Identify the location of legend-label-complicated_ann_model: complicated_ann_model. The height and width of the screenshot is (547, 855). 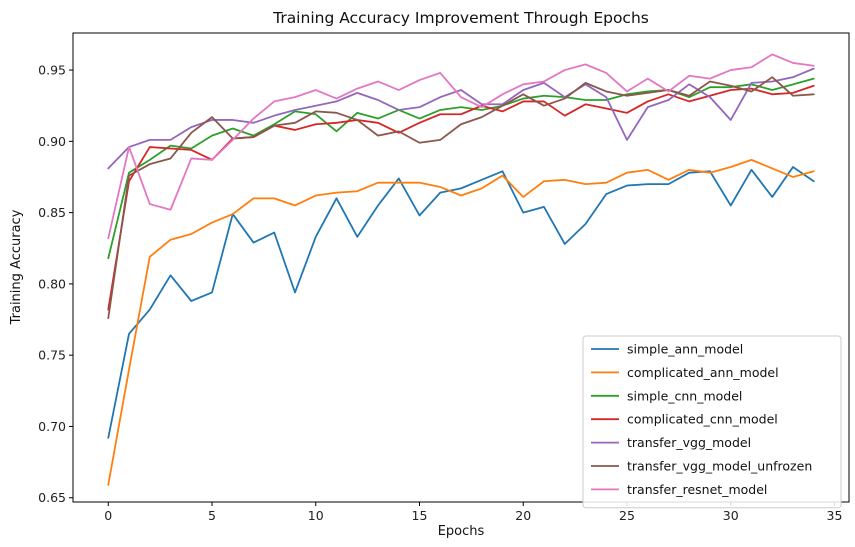
(703, 372).